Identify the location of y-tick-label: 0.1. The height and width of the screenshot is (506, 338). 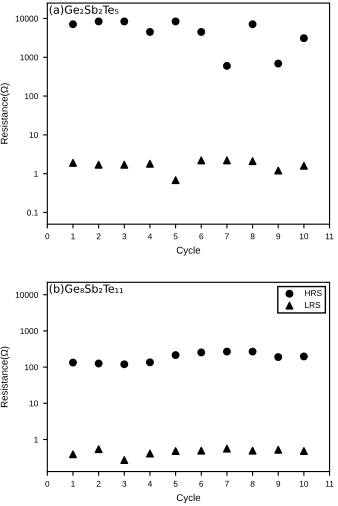
(32, 213).